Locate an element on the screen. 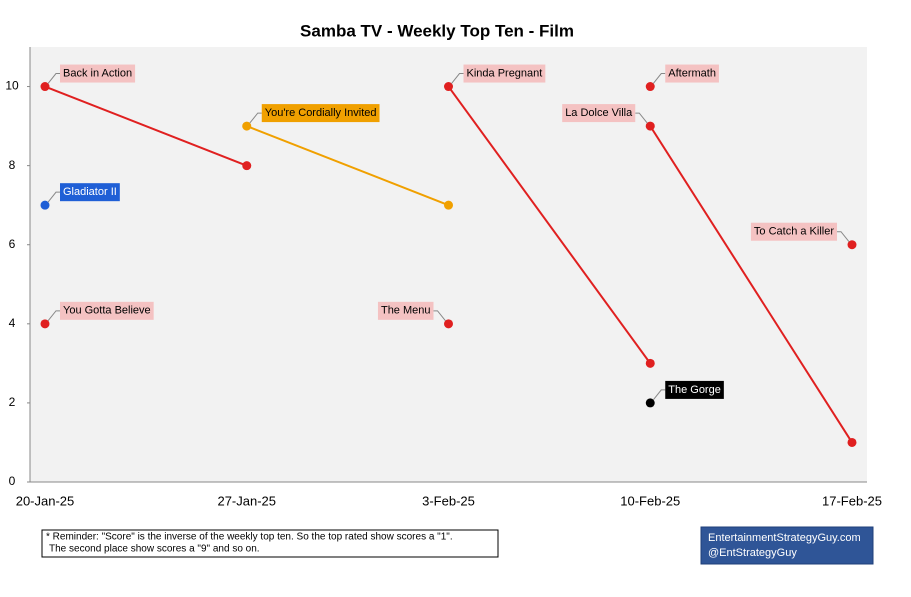 This screenshot has width=911, height=597. series-label: Aftermath is located at coordinates (692, 73).